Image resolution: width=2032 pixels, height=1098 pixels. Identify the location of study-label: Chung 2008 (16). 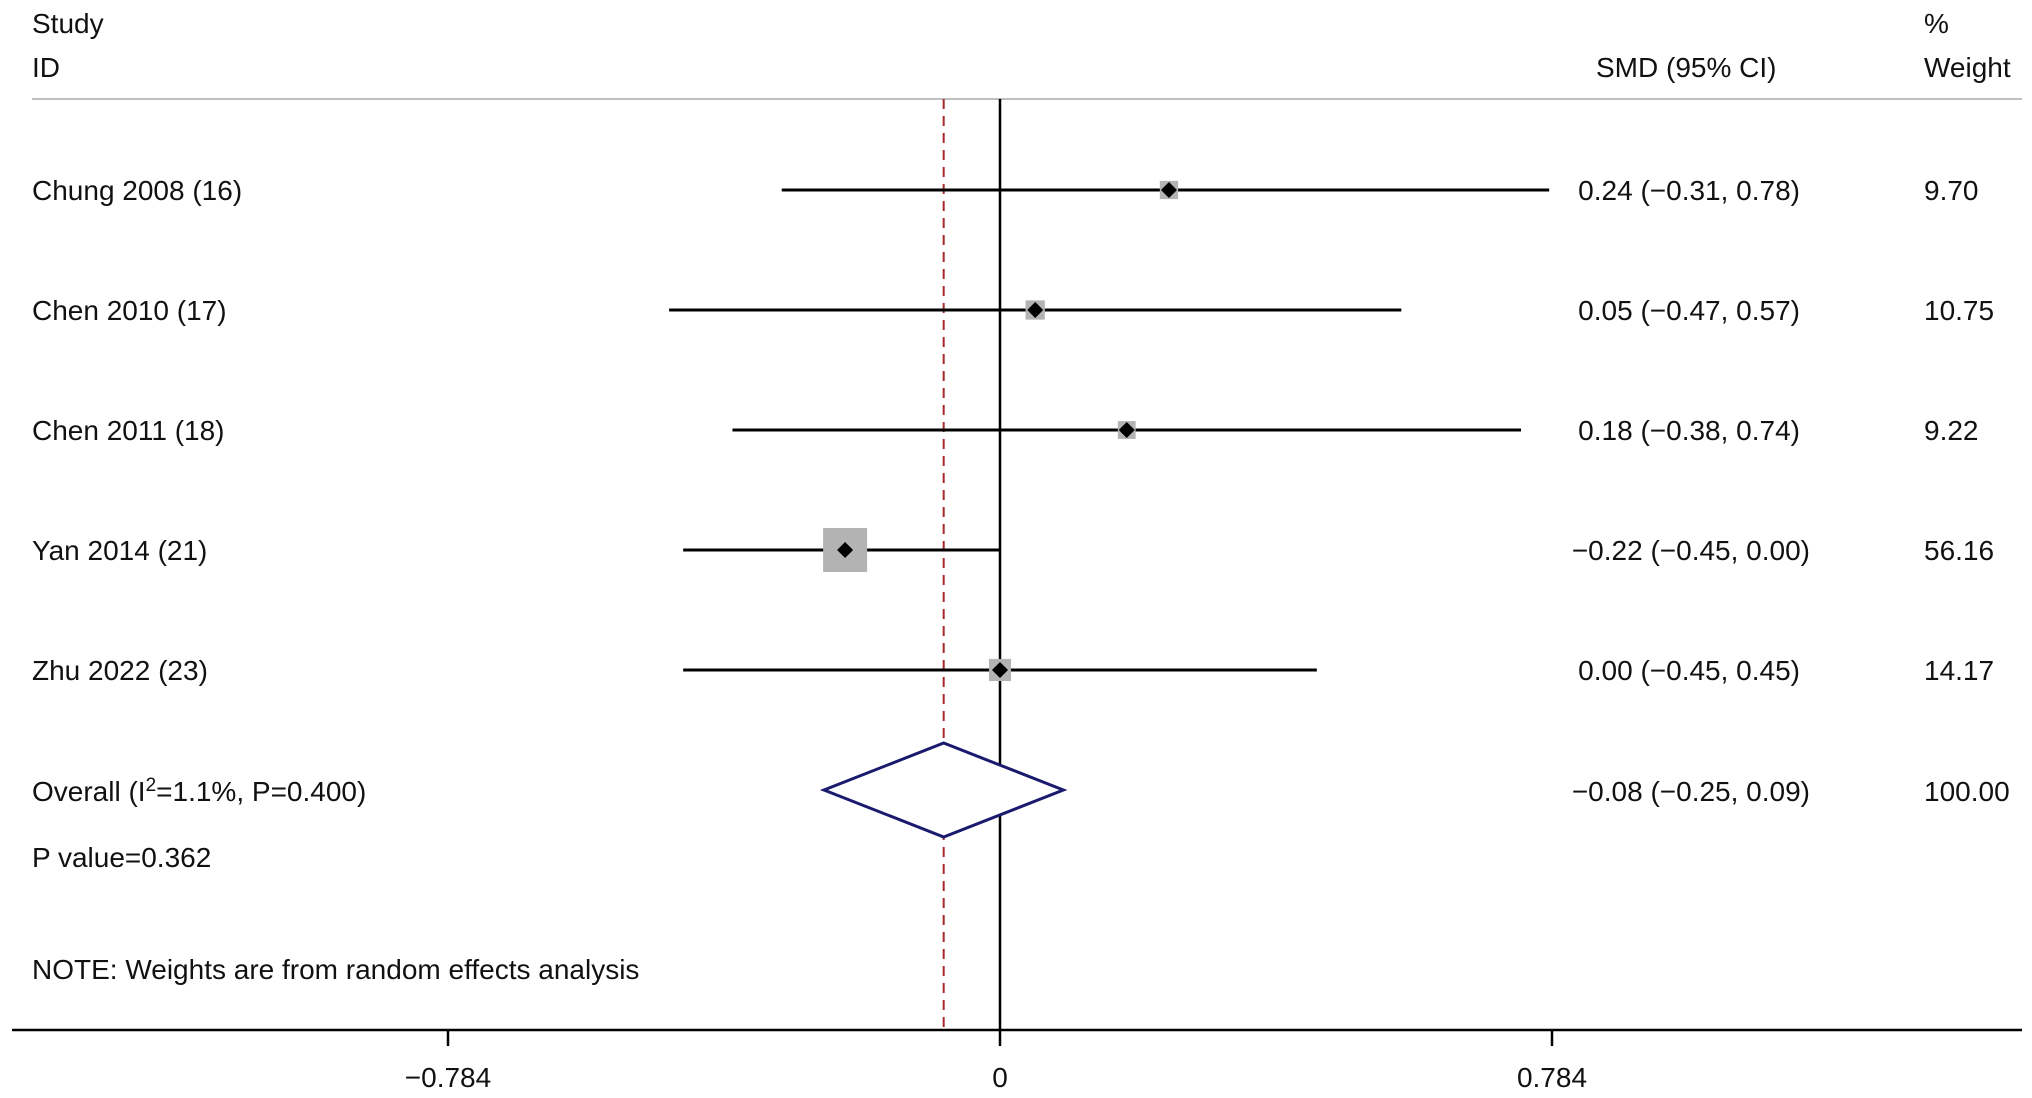
(137, 190).